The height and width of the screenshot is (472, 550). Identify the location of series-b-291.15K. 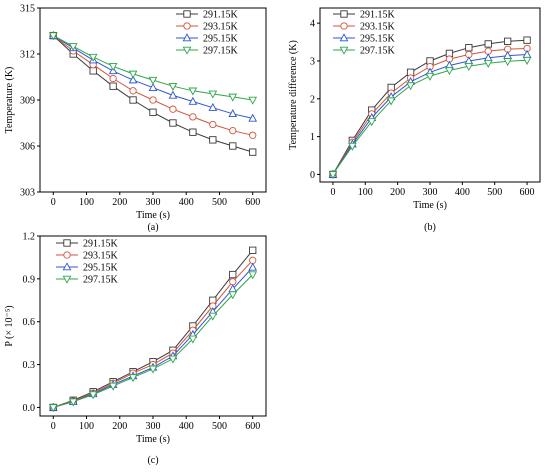
(430, 107).